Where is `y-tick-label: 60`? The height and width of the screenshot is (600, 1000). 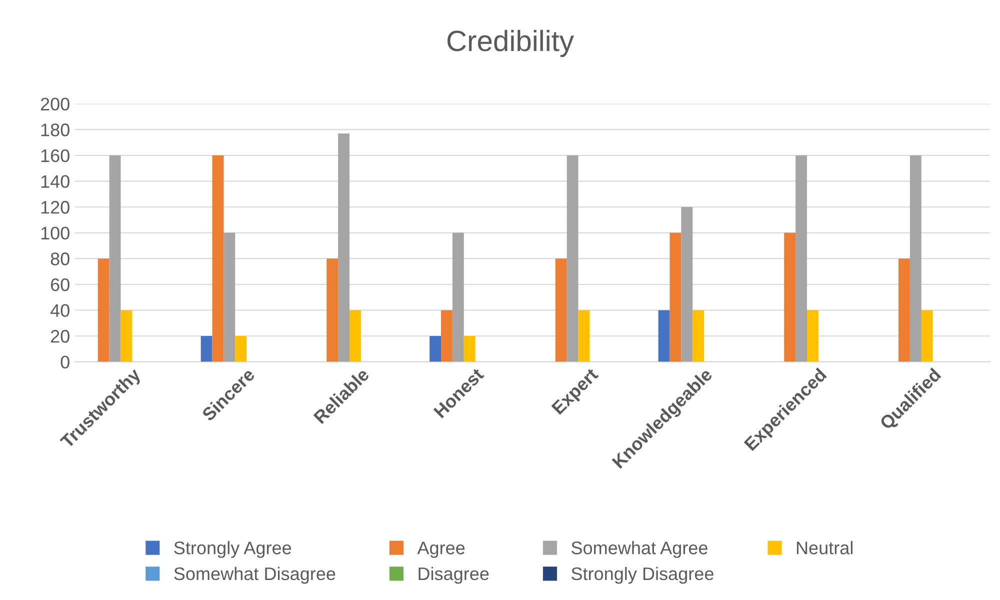
y-tick-label: 60 is located at coordinates (60, 285).